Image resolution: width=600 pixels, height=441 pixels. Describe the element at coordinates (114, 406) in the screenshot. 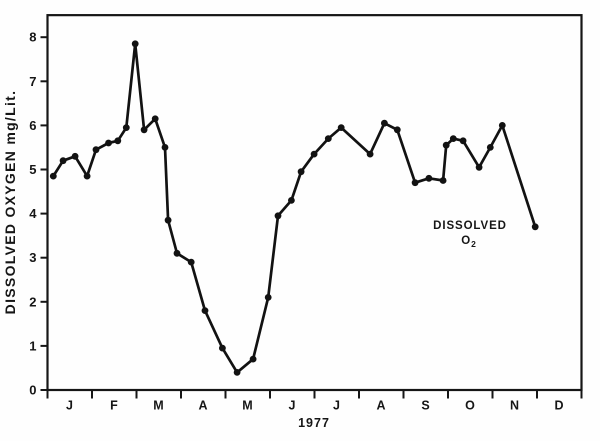

I see `x-axis-month-label: F` at that location.